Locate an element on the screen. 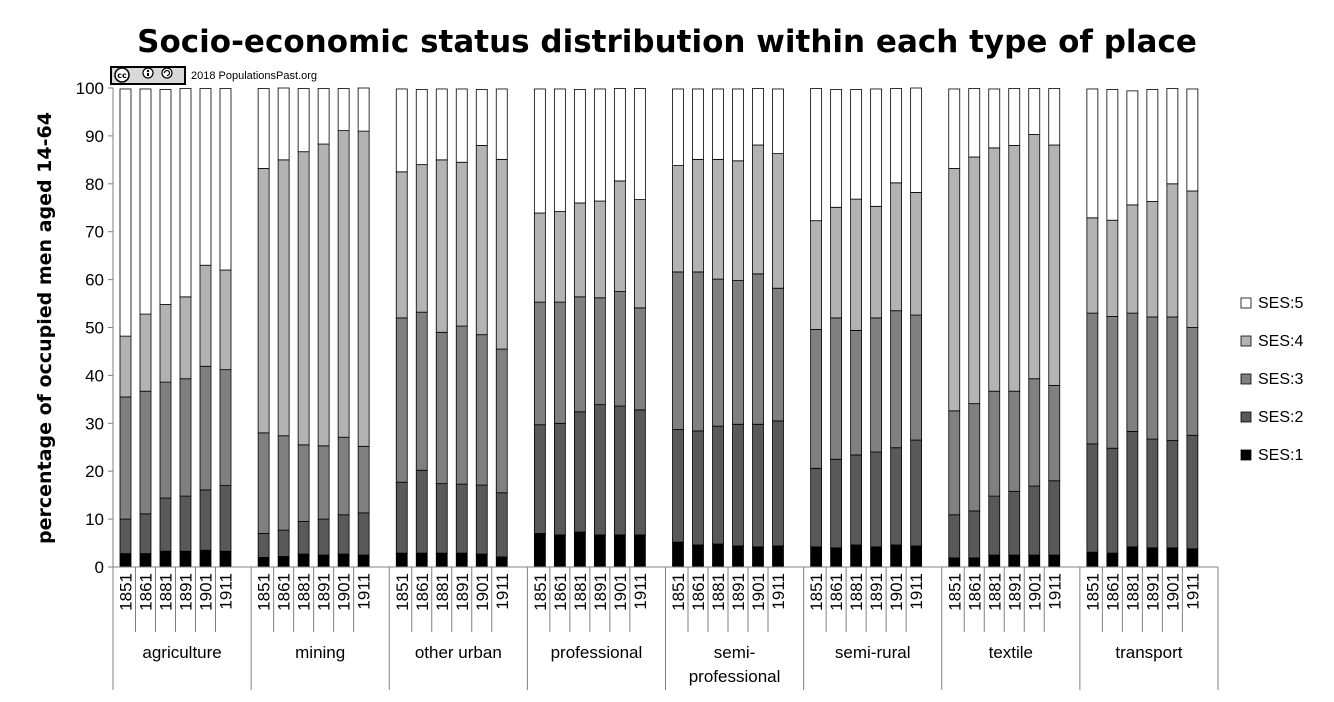  y-tick-label: 80 is located at coordinates (94, 184).